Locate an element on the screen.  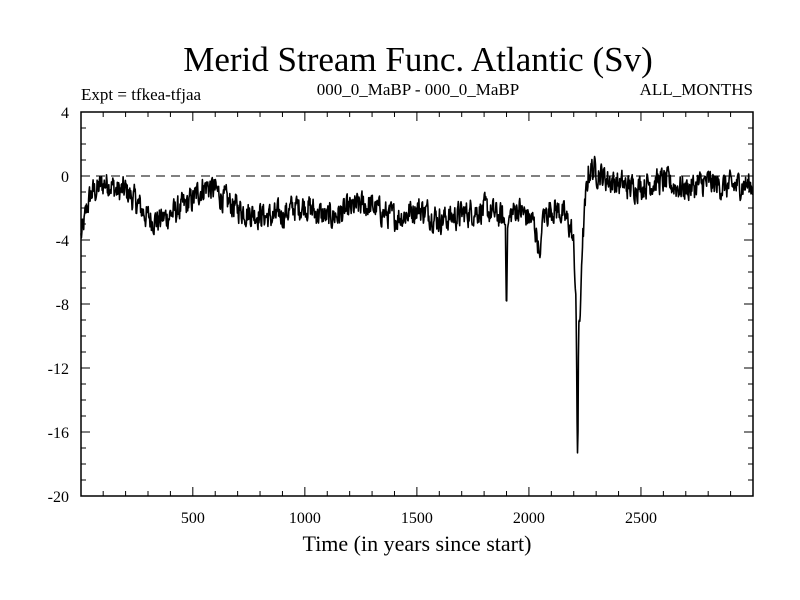
x-tick-label: 1000 is located at coordinates (305, 518).